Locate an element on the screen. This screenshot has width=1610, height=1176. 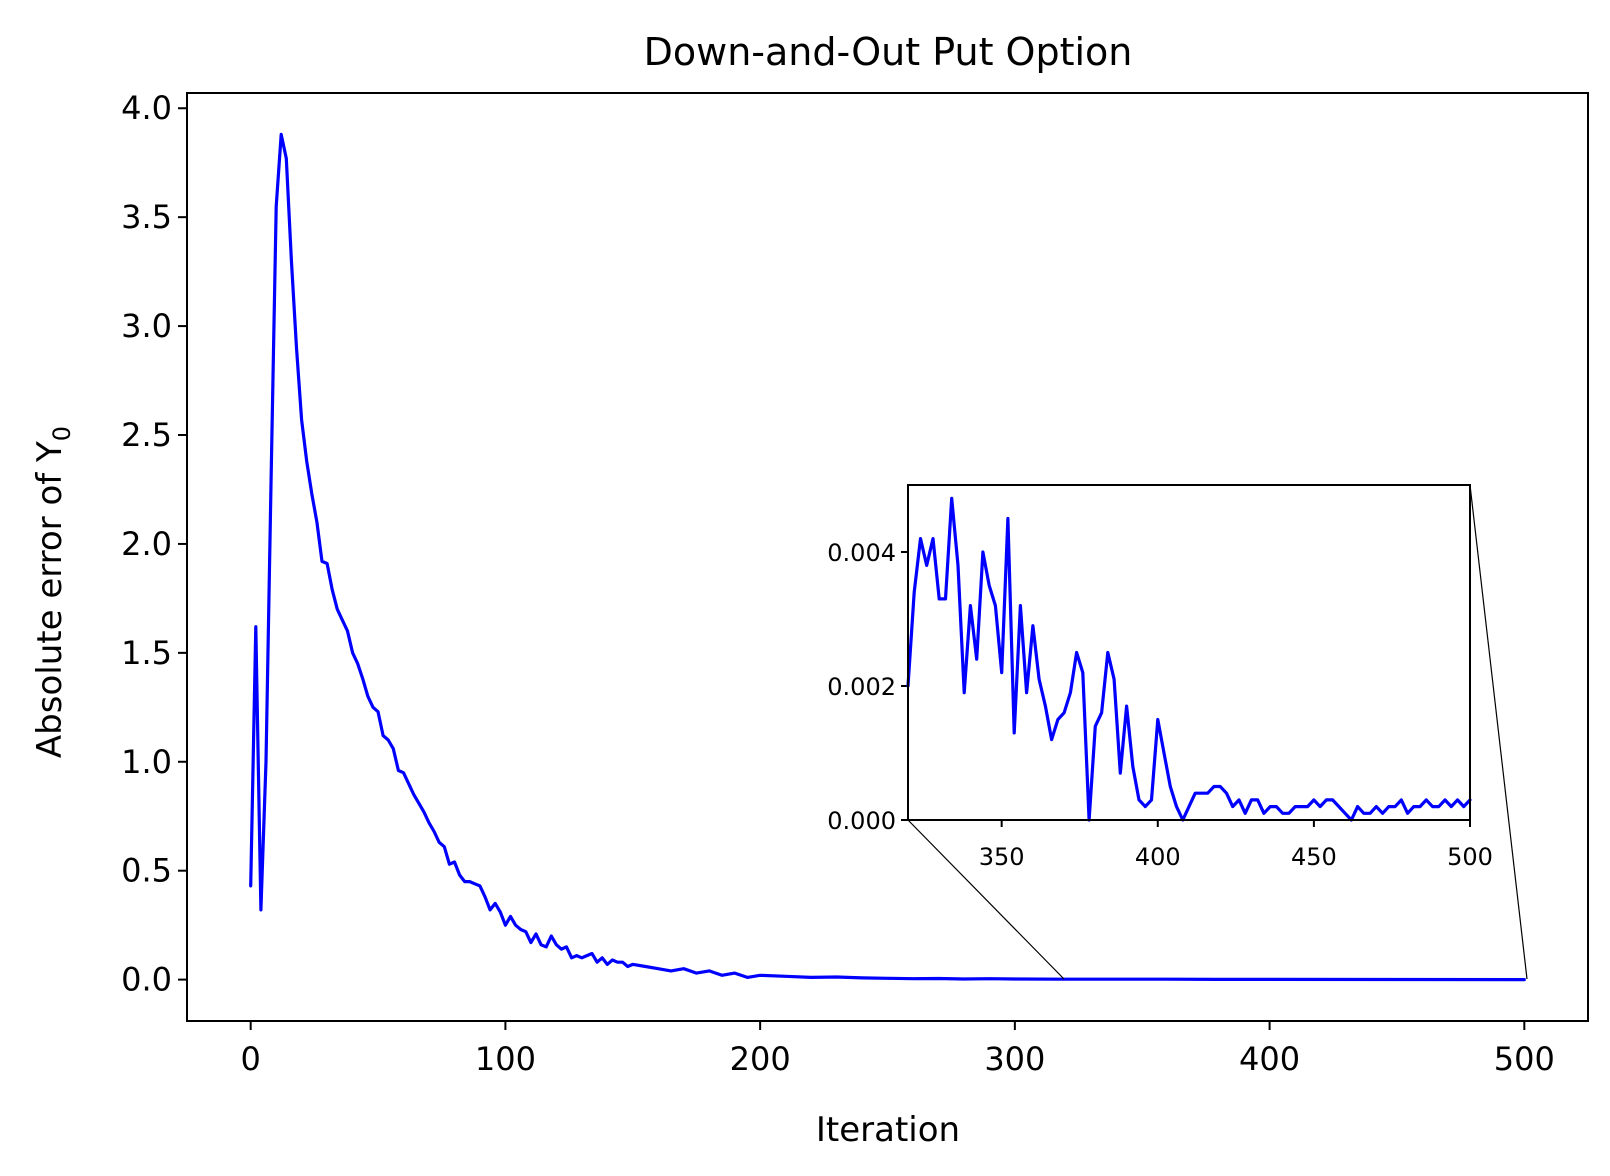
inset-x-tick-label: 500 is located at coordinates (1470, 857).